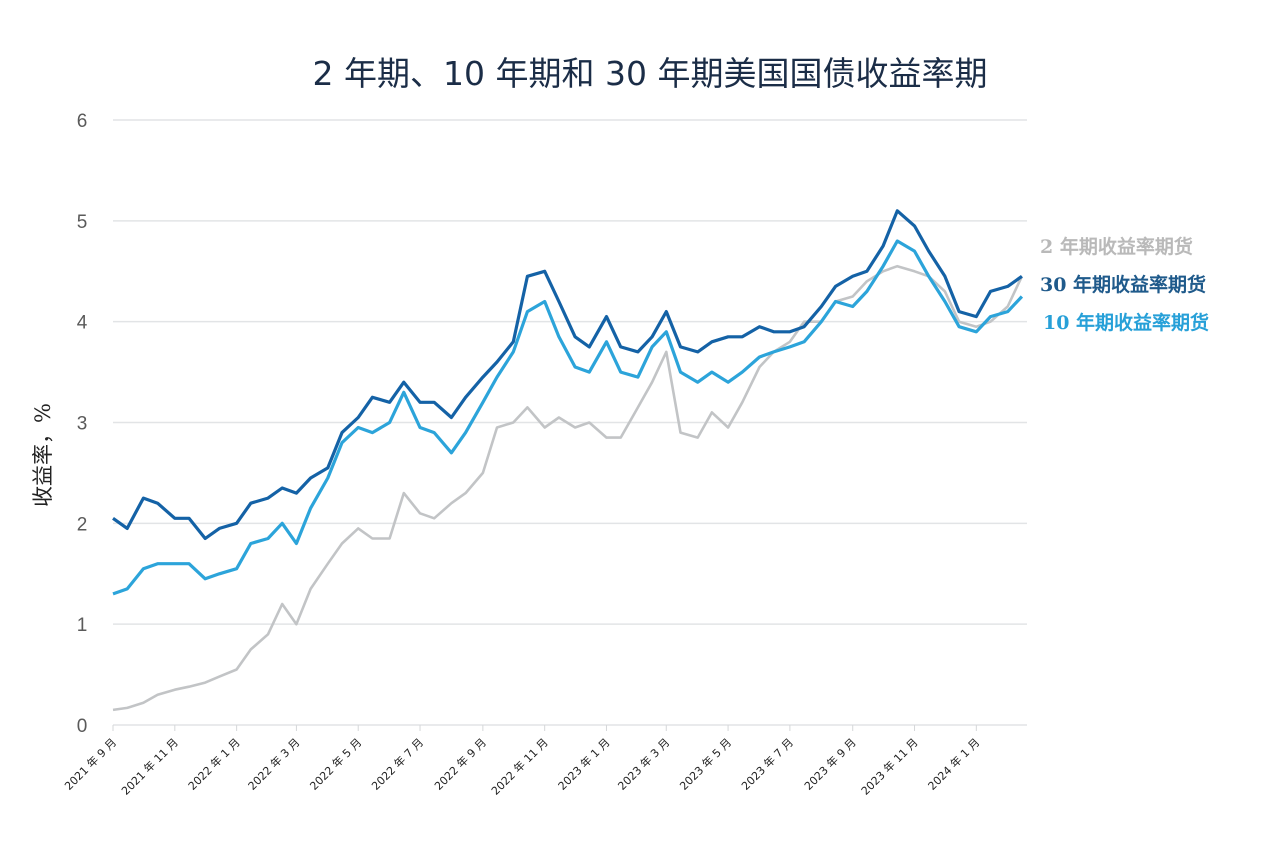  Describe the element at coordinates (274, 764) in the screenshot. I see `x-tick-label: 2022 年 3 月` at that location.